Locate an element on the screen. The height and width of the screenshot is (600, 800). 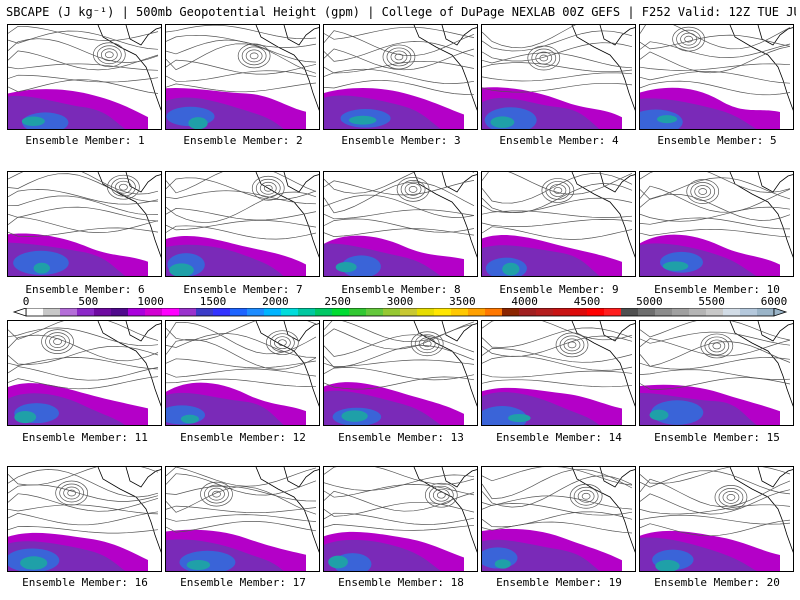
member-label: Ensemble Member: 5 is located at coordinates (717, 140).